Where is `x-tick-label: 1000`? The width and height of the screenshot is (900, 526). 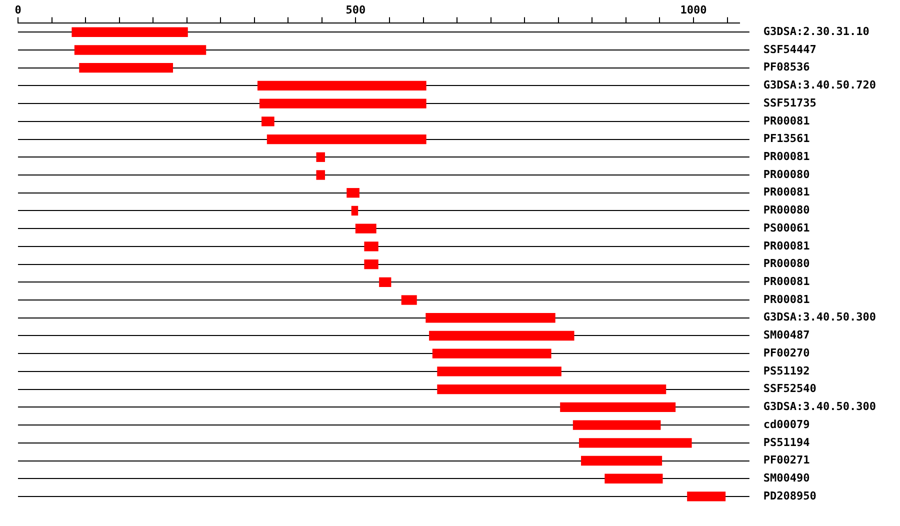
x-tick-label: 1000 is located at coordinates (693, 9).